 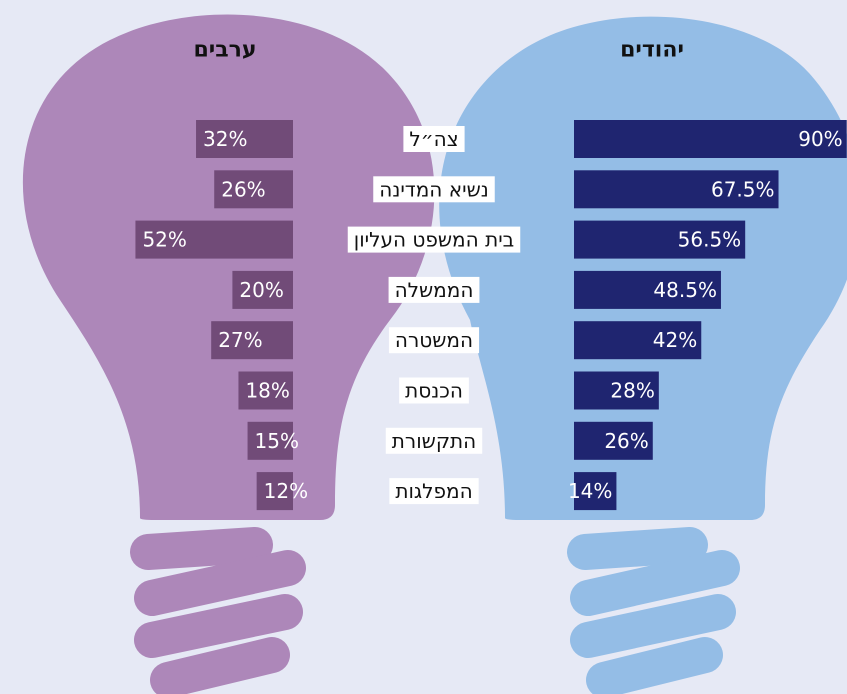 I want to click on value-label: 28%, so click(x=632, y=391).